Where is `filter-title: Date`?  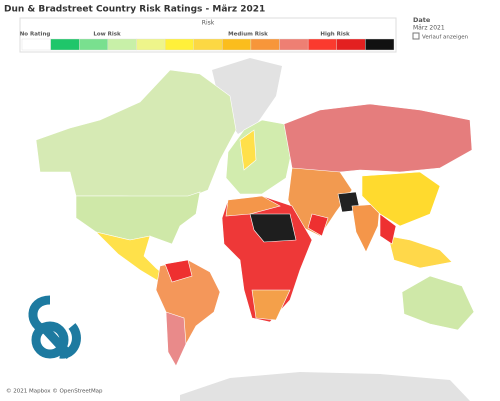
filter-title: Date is located at coordinates (422, 20).